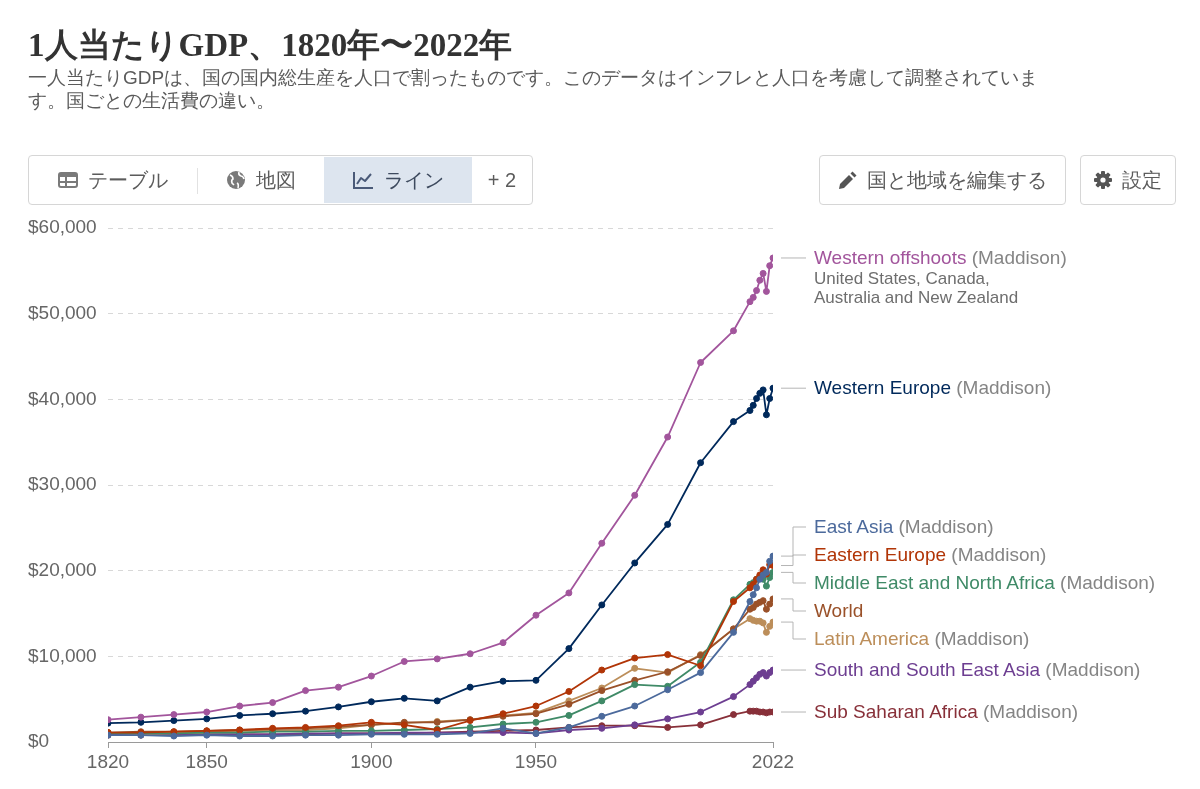 This screenshot has width=1200, height=789. I want to click on y-tick-label: $20,000, so click(62, 569).